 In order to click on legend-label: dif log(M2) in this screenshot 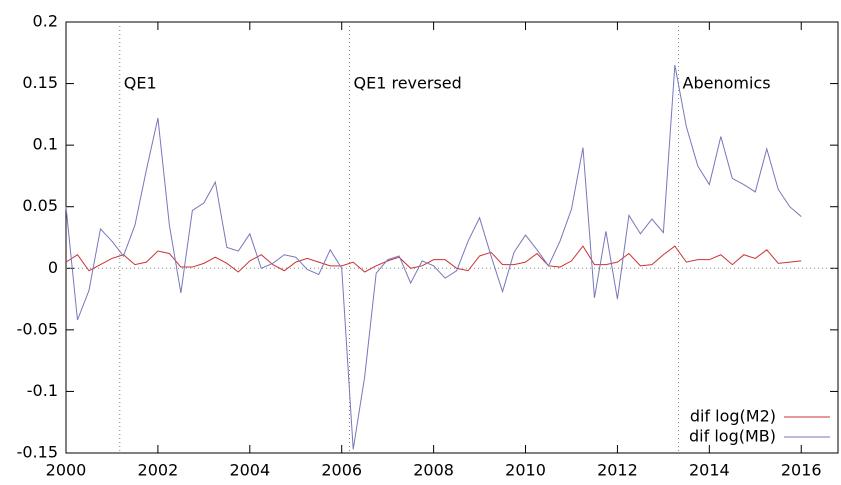, I will do `click(733, 416)`.